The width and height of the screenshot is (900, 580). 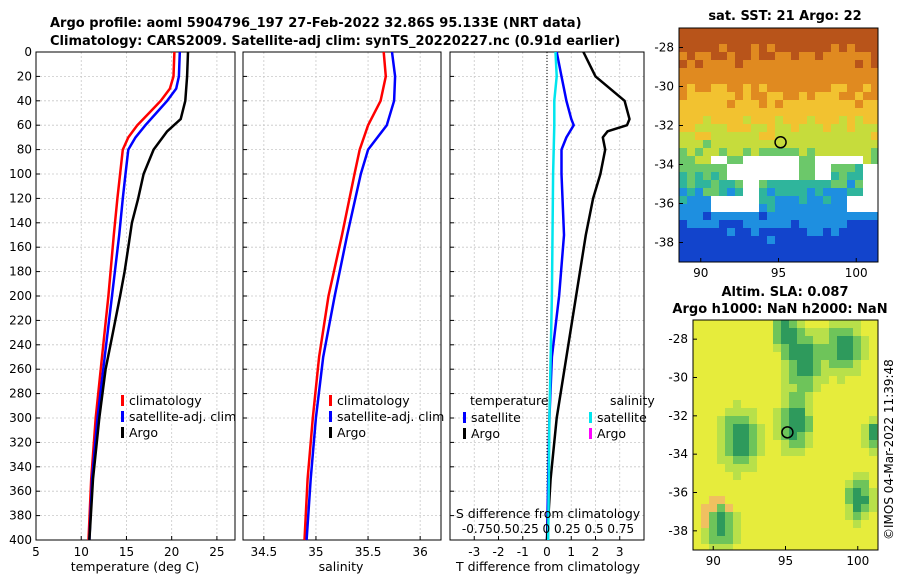 What do you see at coordinates (20, 418) in the screenshot?
I see `y-tick-label: 300` at bounding box center [20, 418].